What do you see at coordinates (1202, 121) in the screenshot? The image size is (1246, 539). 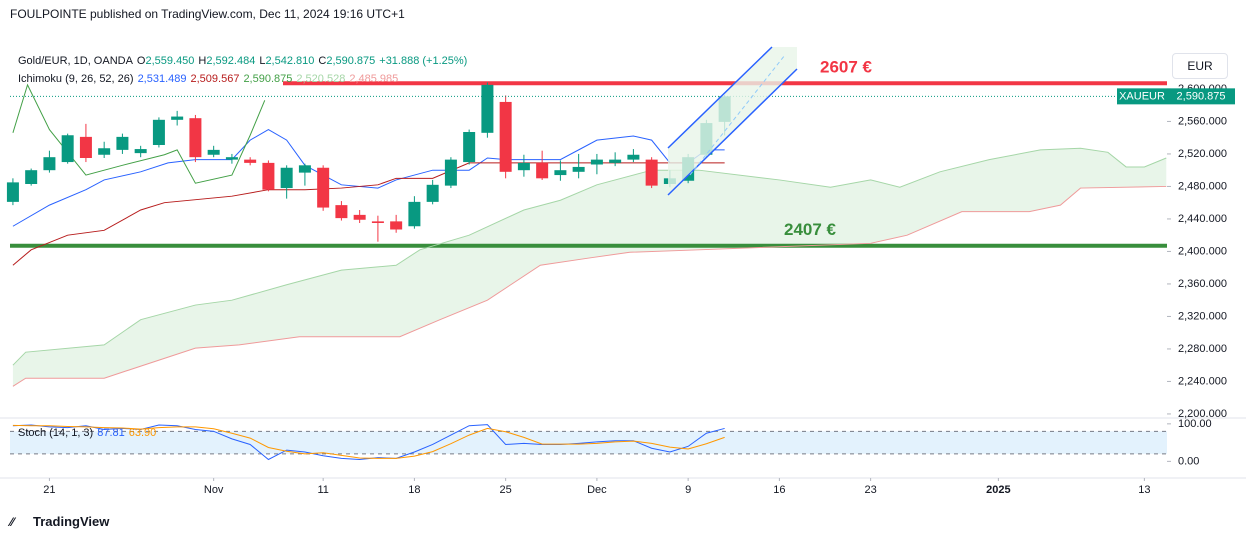 I see `y-tick-label: 2,560.000` at bounding box center [1202, 121].